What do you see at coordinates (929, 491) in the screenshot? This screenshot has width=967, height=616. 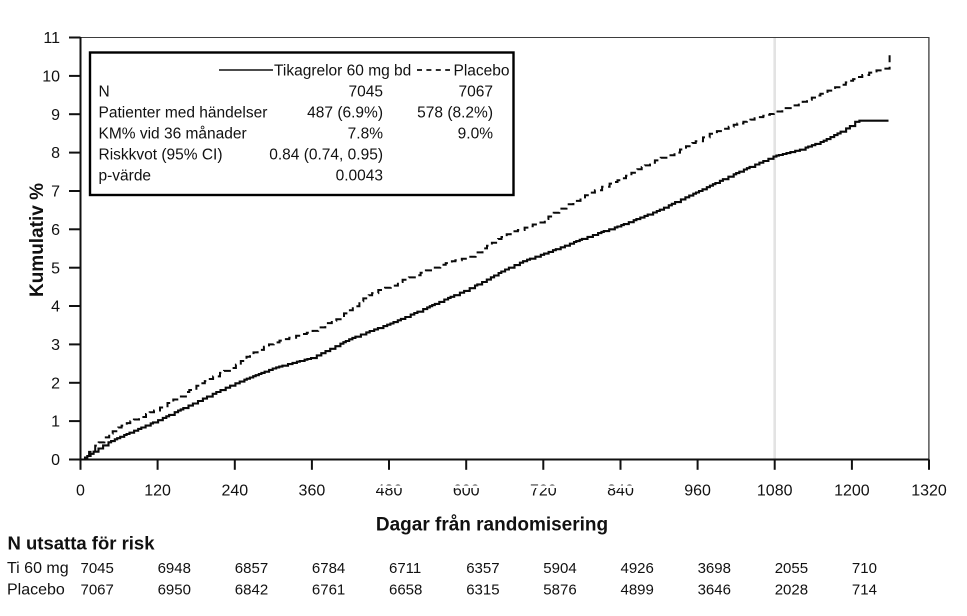 I see `svg-text: 1320` at bounding box center [929, 491].